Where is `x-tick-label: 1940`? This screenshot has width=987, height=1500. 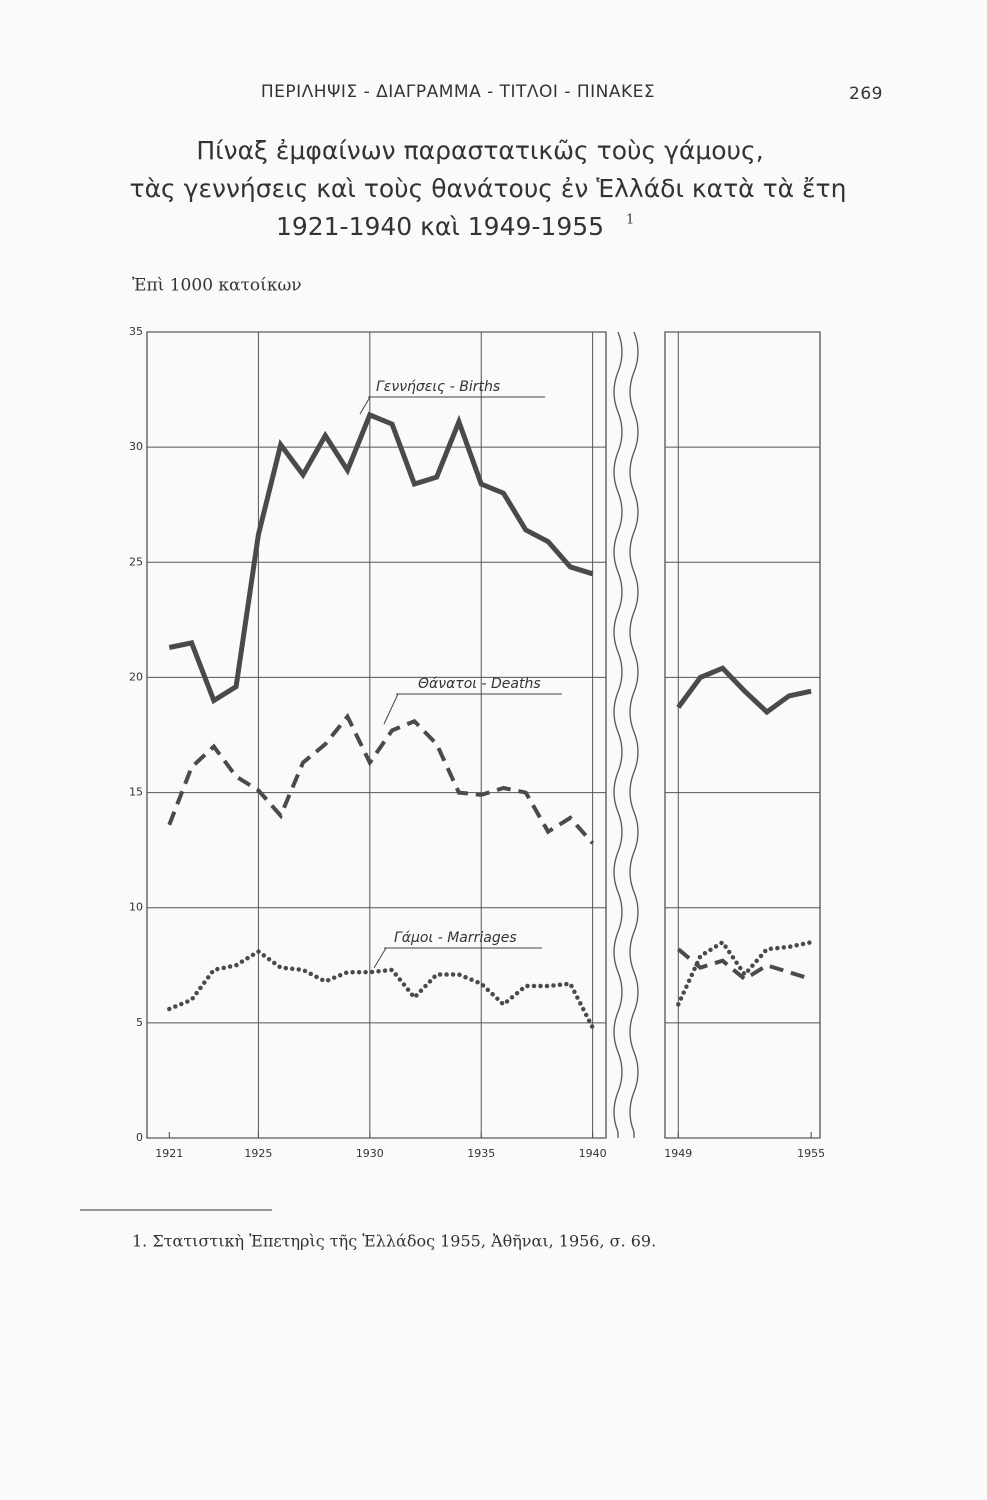
x-tick-label: 1940 is located at coordinates (593, 1153).